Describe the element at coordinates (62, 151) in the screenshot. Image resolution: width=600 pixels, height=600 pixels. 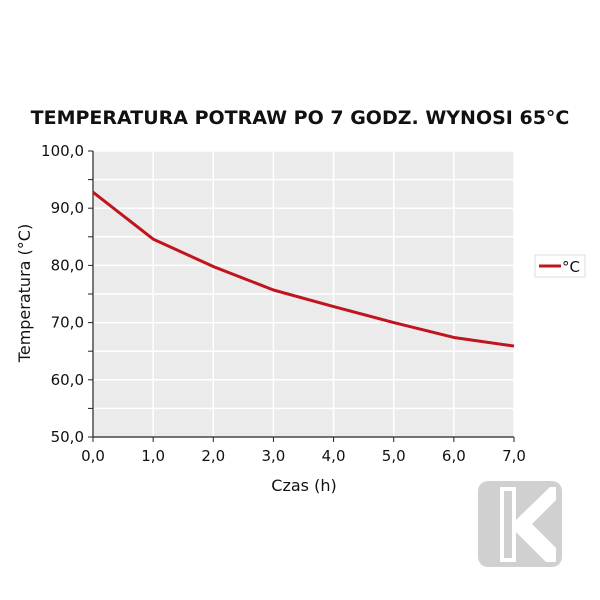
I see `y-tick-label: 100,0` at that location.